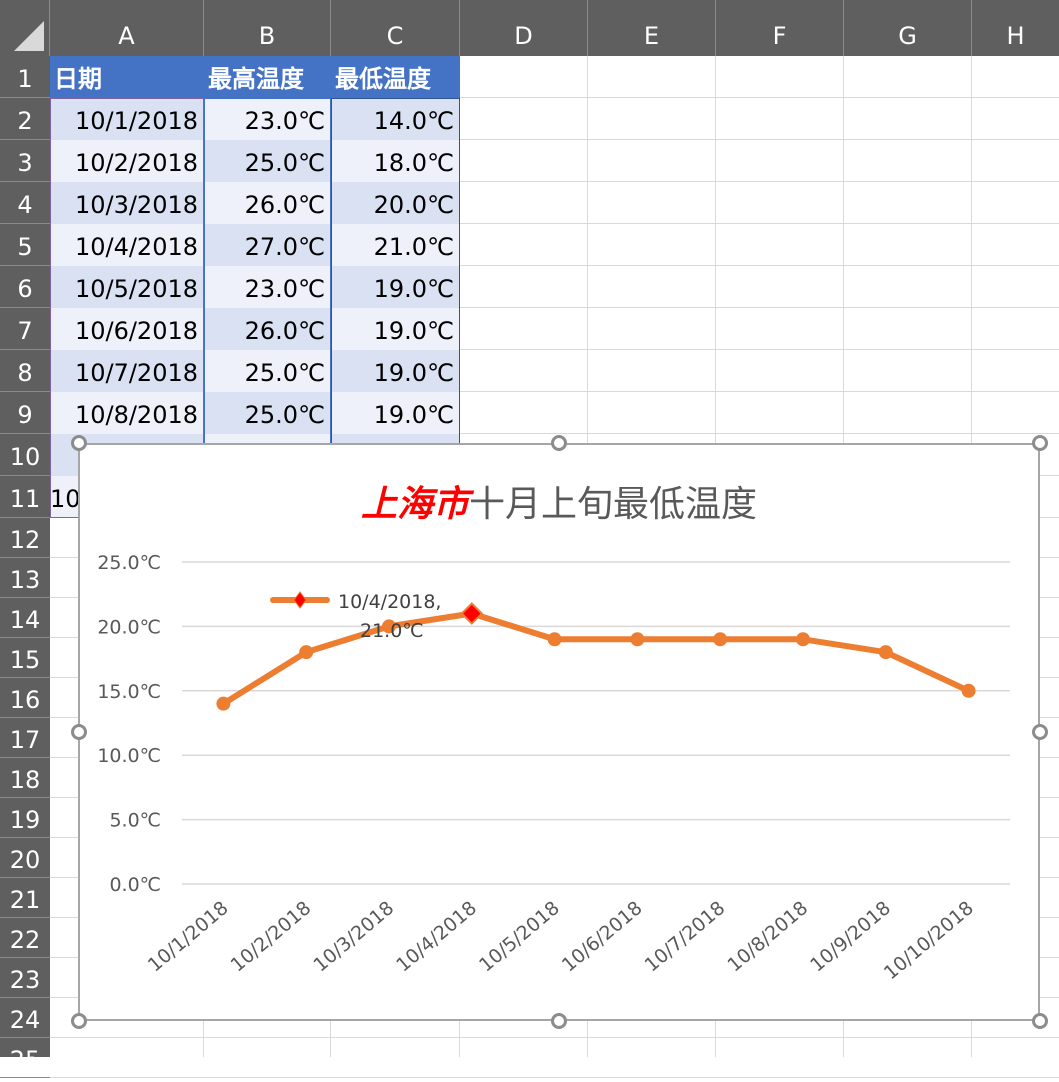 Image resolution: width=1059 pixels, height=1082 pixels. Describe the element at coordinates (25, 938) in the screenshot. I see `row-header-22: 22` at that location.